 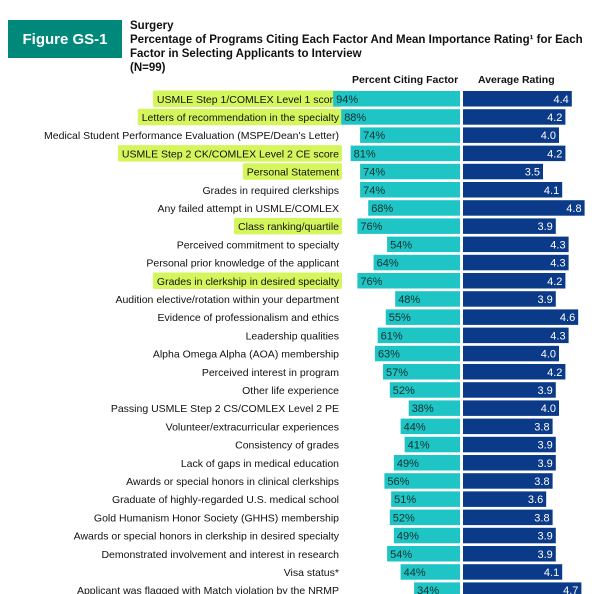 What do you see at coordinates (290, 391) in the screenshot?
I see `category-label: Other life experience` at bounding box center [290, 391].